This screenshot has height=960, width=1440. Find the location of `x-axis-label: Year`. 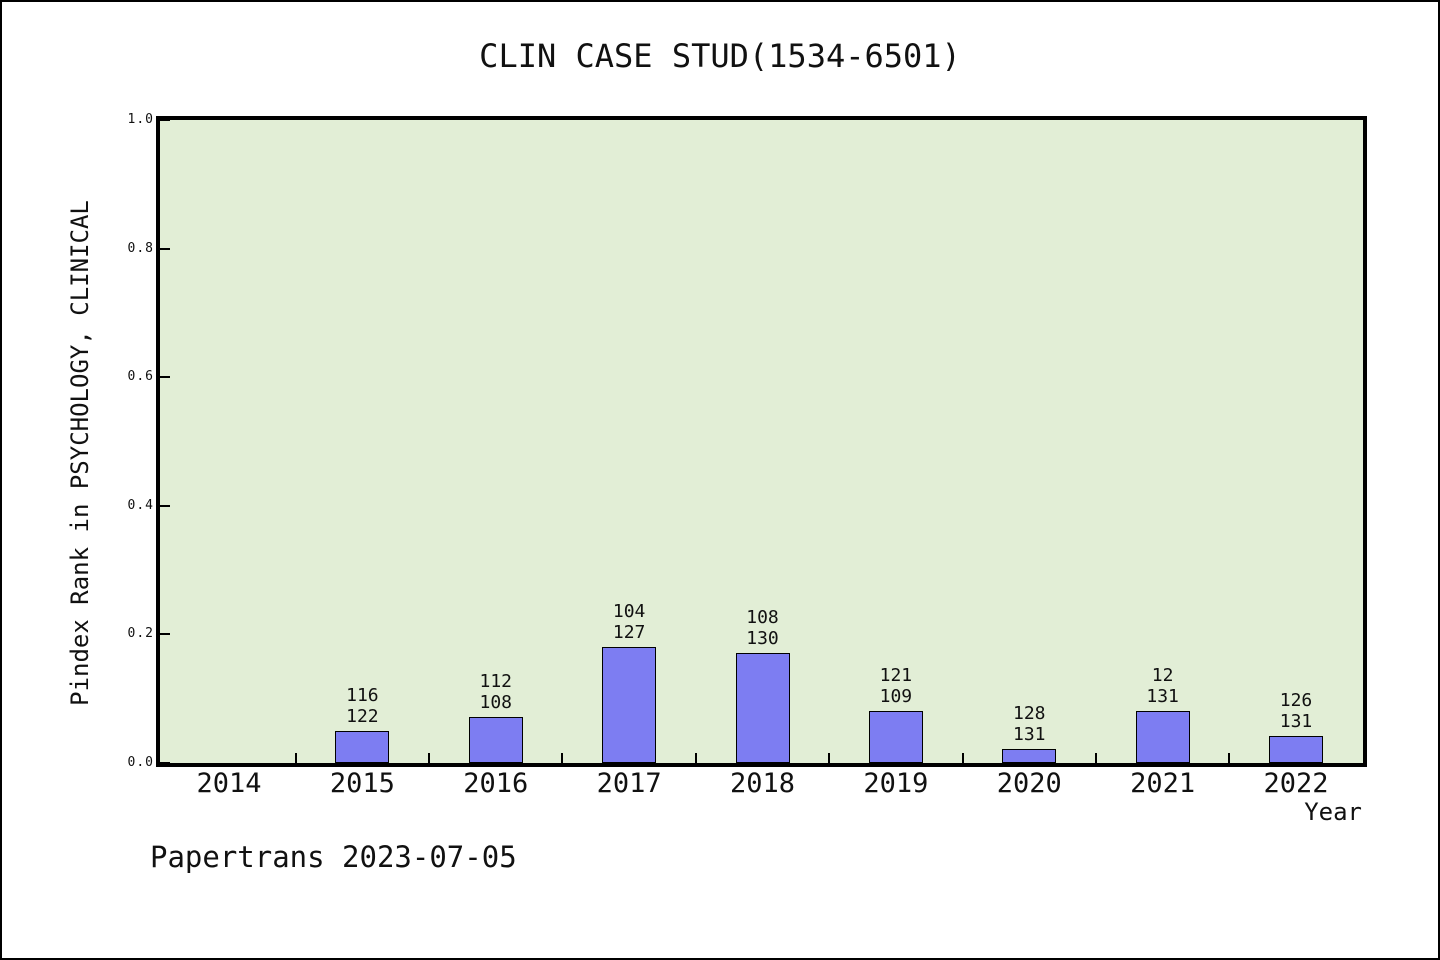

x-axis-label: Year is located at coordinates (1333, 812).